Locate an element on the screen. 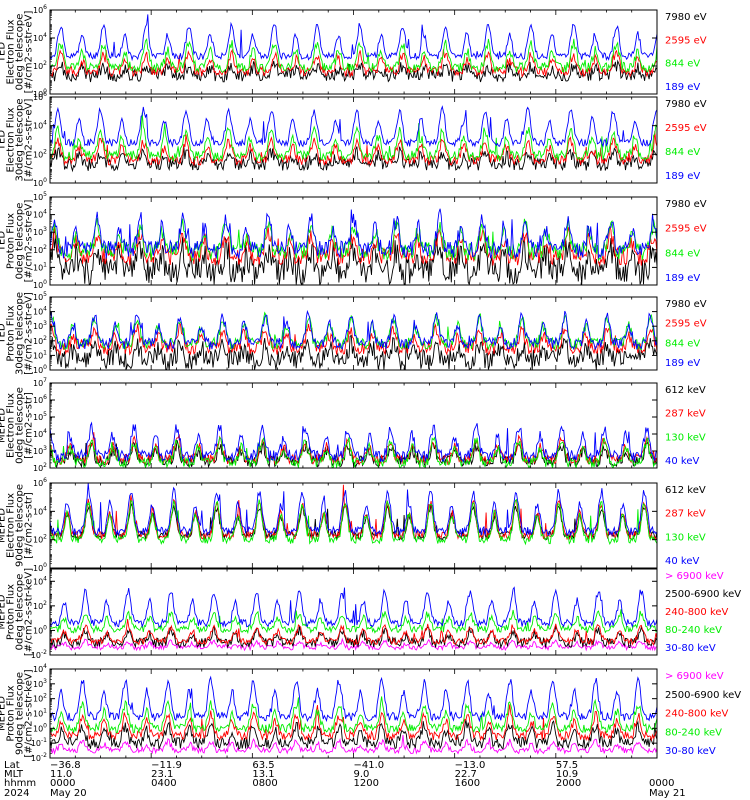 The height and width of the screenshot is (800, 750). panel-frame is located at coordinates (353, 525).